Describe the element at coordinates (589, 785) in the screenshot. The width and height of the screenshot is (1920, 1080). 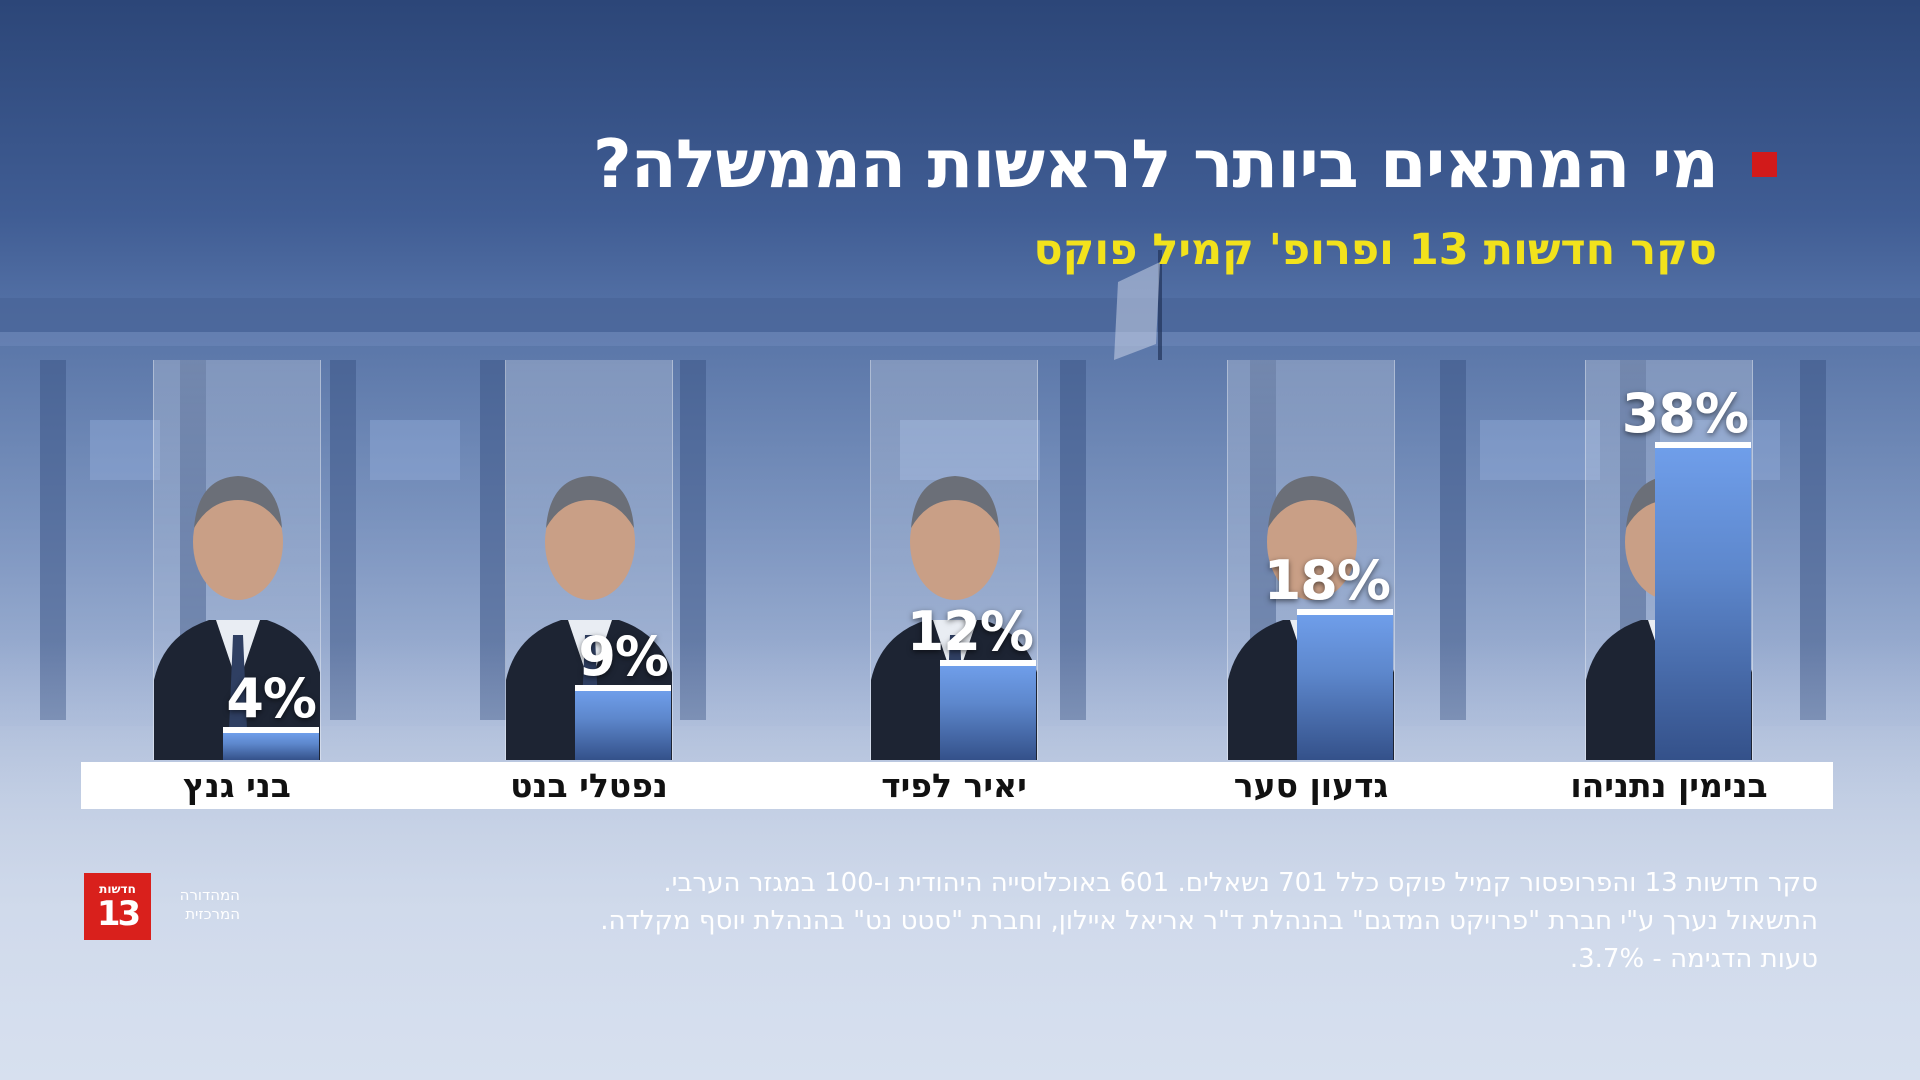
I see `candidate-name: נפטלי בנט` at that location.